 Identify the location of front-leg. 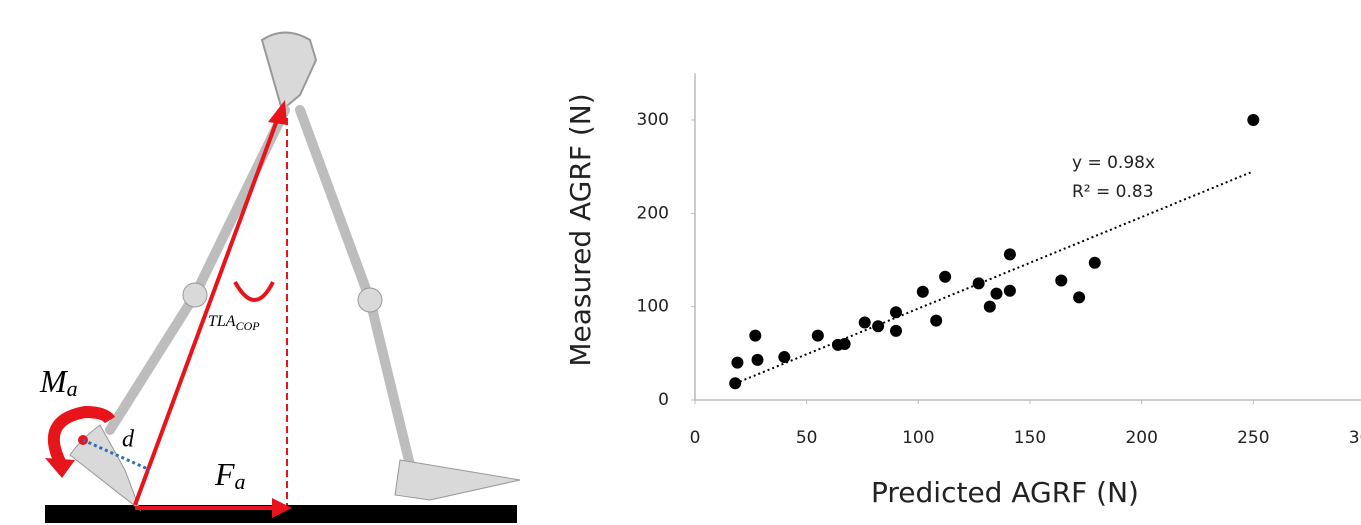
(355, 287).